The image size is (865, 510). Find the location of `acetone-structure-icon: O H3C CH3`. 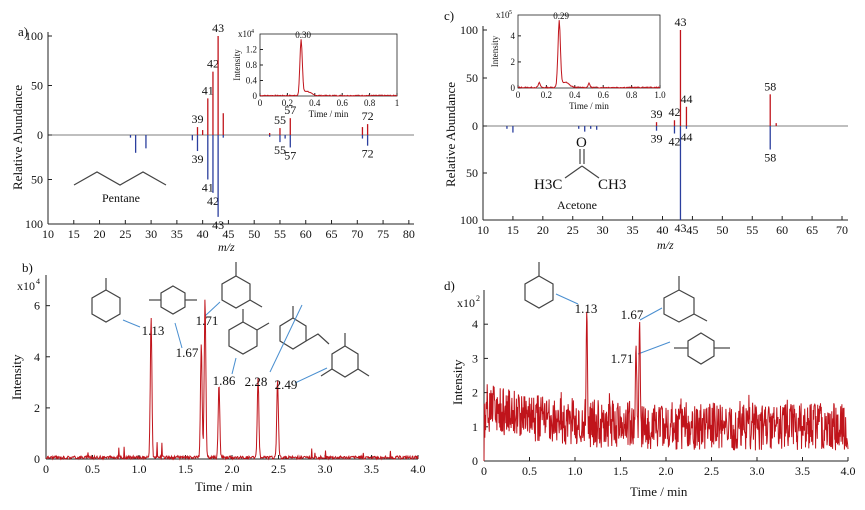

acetone-structure-icon: O H3C CH3 is located at coordinates (580, 164).